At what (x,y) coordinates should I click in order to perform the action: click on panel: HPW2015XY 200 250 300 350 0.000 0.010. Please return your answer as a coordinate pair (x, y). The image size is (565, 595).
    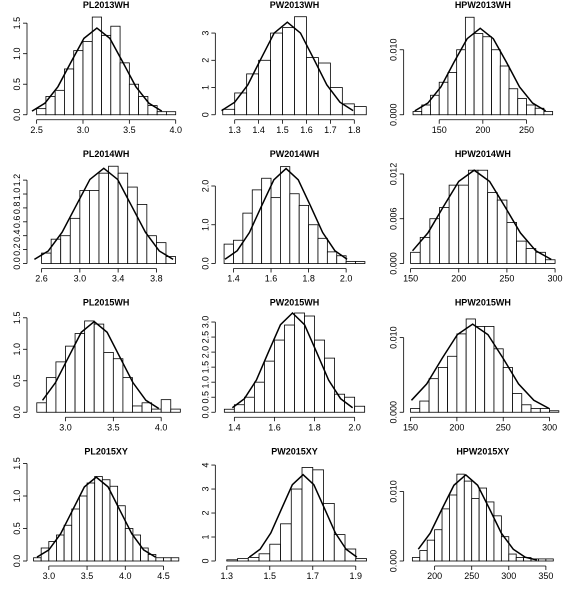
    Looking at the image, I should click on (471, 513).